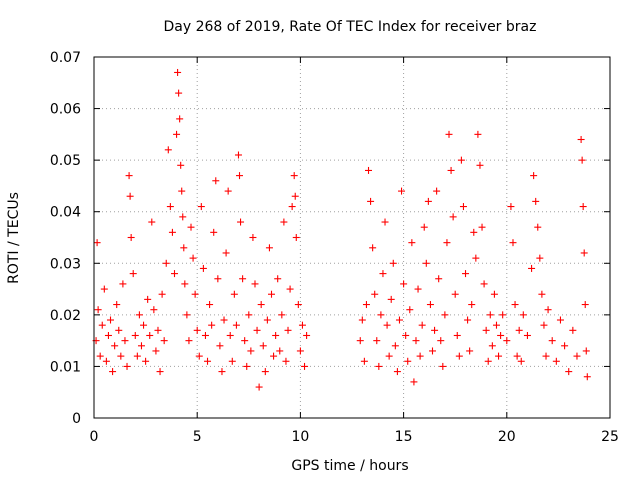  Describe the element at coordinates (65, 161) in the screenshot. I see `y-tick-label: 0.05` at that location.